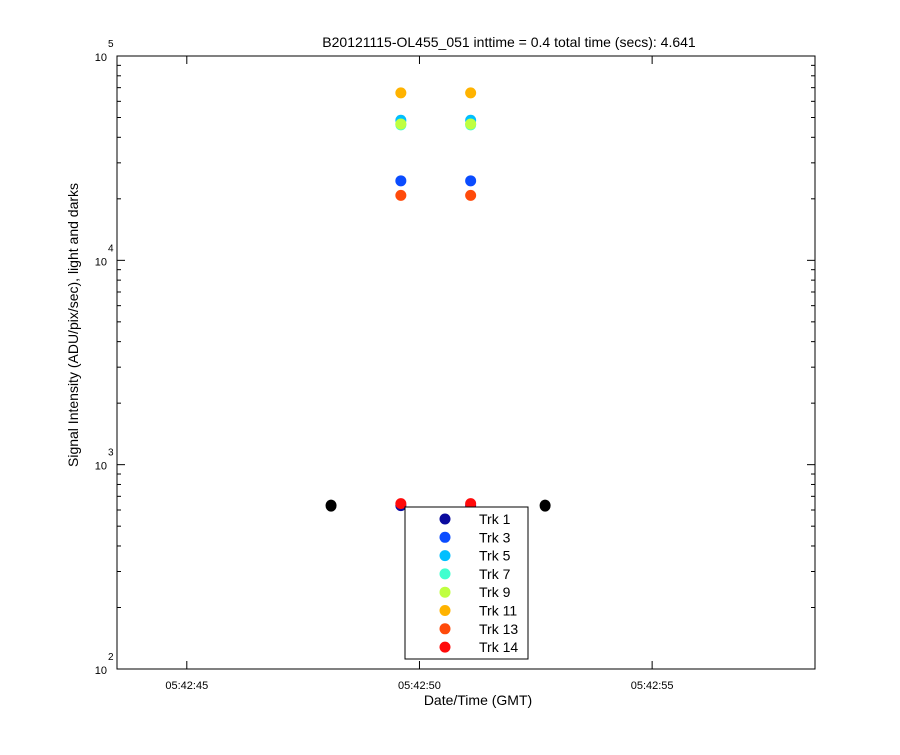 The width and height of the screenshot is (900, 755). What do you see at coordinates (495, 592) in the screenshot?
I see `legend-label: Trk 9` at bounding box center [495, 592].